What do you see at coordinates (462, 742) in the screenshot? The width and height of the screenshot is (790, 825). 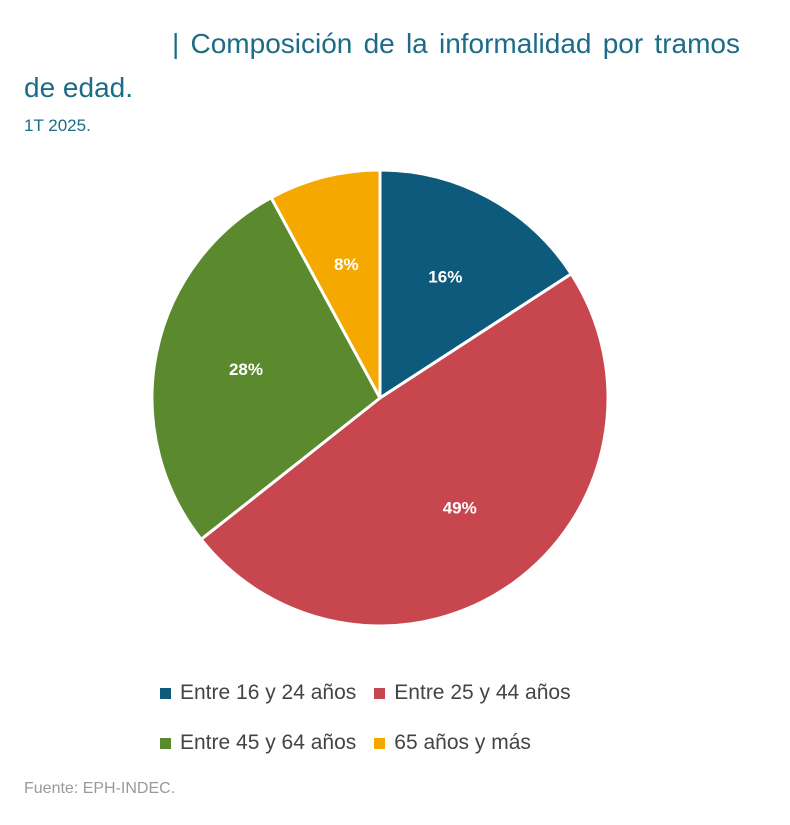 I see `legend-label: 65 años y más` at bounding box center [462, 742].